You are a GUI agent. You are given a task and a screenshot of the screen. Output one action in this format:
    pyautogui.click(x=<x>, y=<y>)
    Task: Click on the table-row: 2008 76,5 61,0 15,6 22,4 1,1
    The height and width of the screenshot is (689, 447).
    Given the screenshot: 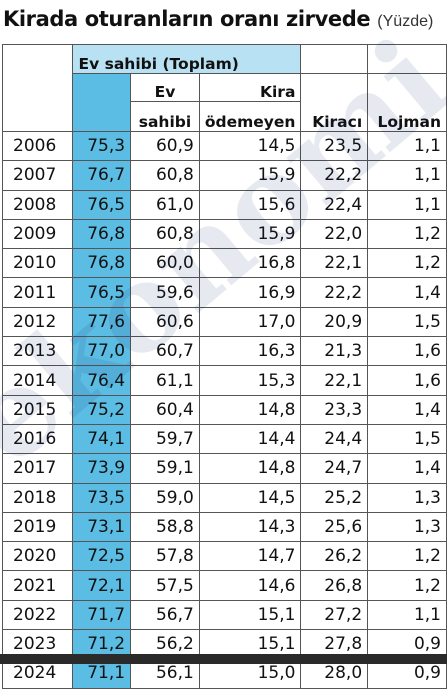 What is the action you would take?
    pyautogui.click(x=224, y=204)
    